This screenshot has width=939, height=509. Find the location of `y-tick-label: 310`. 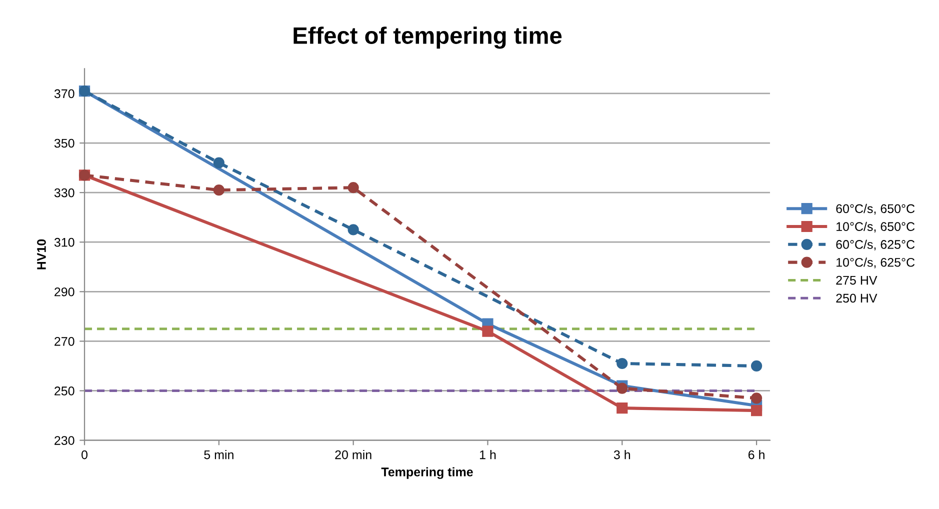

y-tick-label: 310 is located at coordinates (64, 242).